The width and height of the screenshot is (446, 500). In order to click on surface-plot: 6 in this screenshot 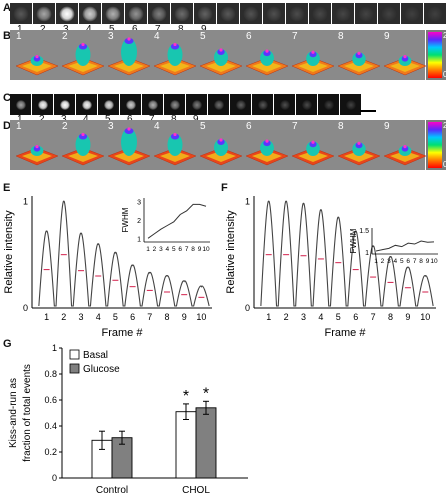, I will do `click(267, 53)`.